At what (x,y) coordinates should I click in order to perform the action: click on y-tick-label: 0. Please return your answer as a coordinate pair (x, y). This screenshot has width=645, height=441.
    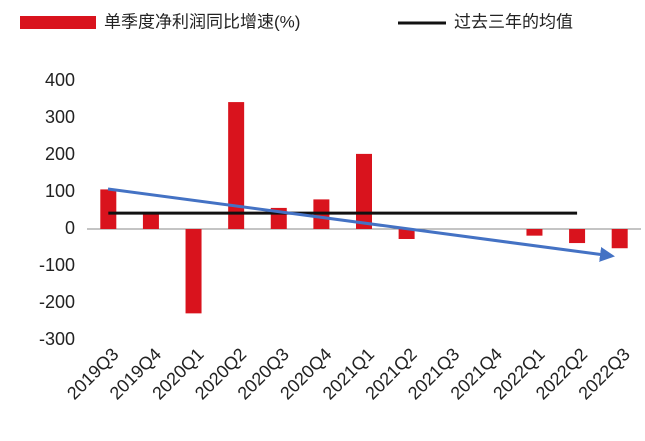
    Looking at the image, I should click on (70, 228).